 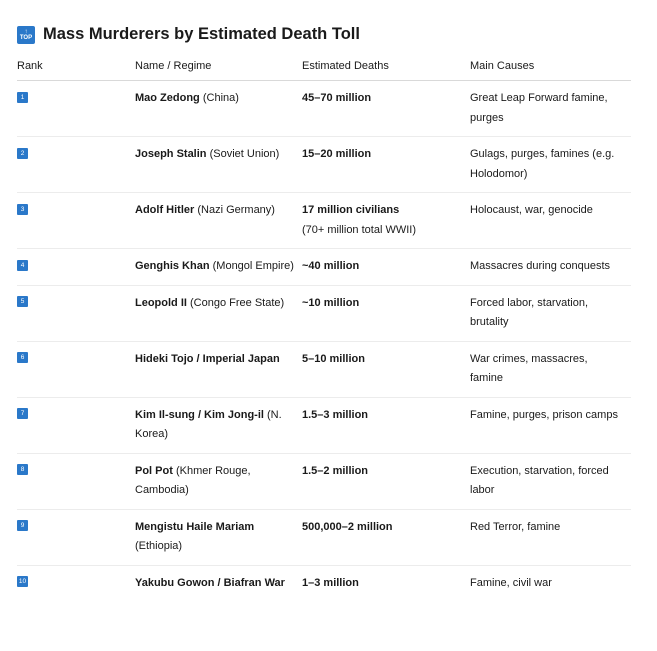 I want to click on leader-name: Mengistu Haile Mariam, so click(x=195, y=526).